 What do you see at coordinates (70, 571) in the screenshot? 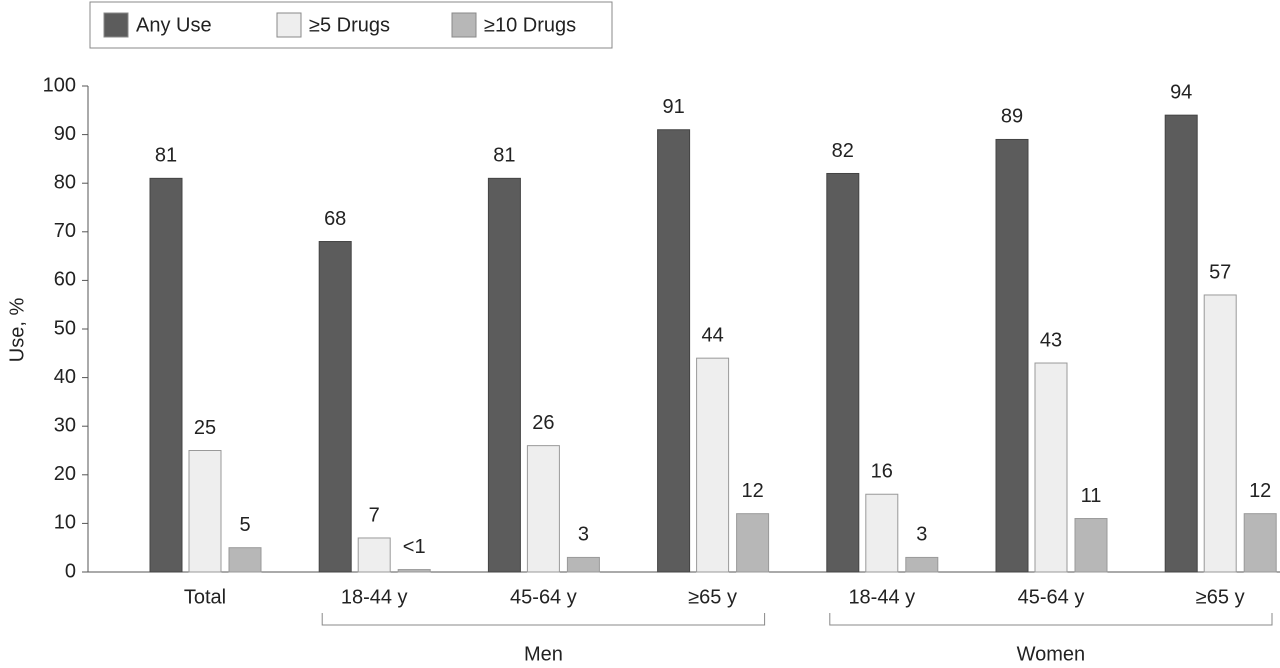
I see `y-tick-label: 0` at bounding box center [70, 571].